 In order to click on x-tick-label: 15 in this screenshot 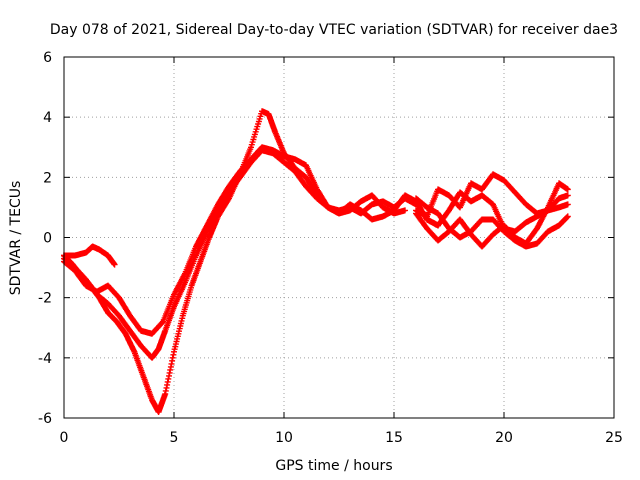, I will do `click(394, 438)`.